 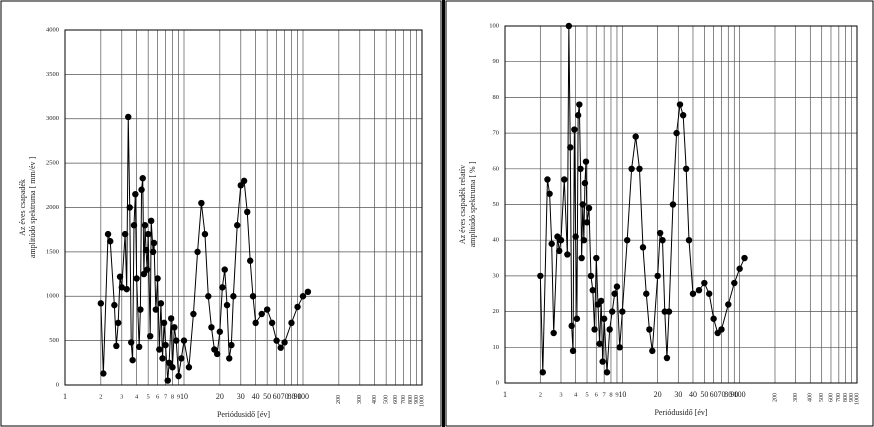 What do you see at coordinates (462, 204) in the screenshot?
I see `y-axis-label: Az éves csapadék relatív` at bounding box center [462, 204].